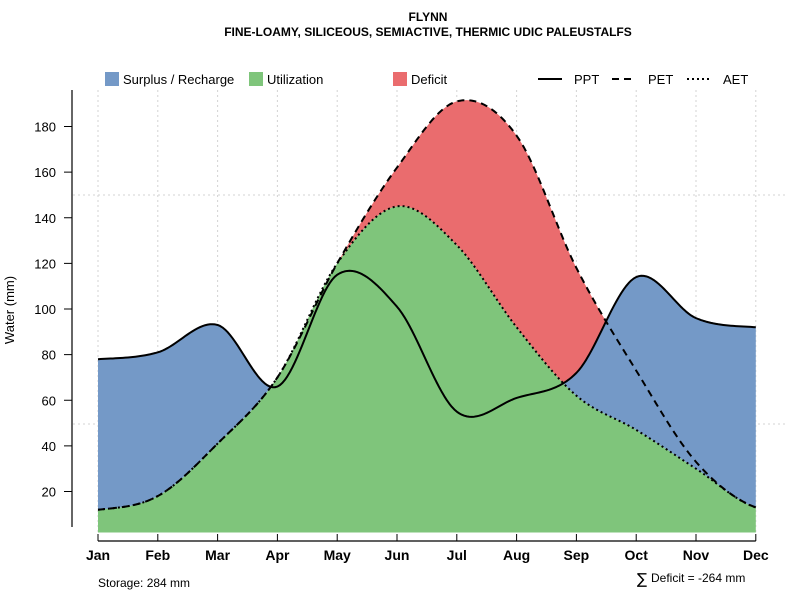 The width and height of the screenshot is (800, 600). Describe the element at coordinates (49, 446) in the screenshot. I see `y-tick-label: 40` at that location.